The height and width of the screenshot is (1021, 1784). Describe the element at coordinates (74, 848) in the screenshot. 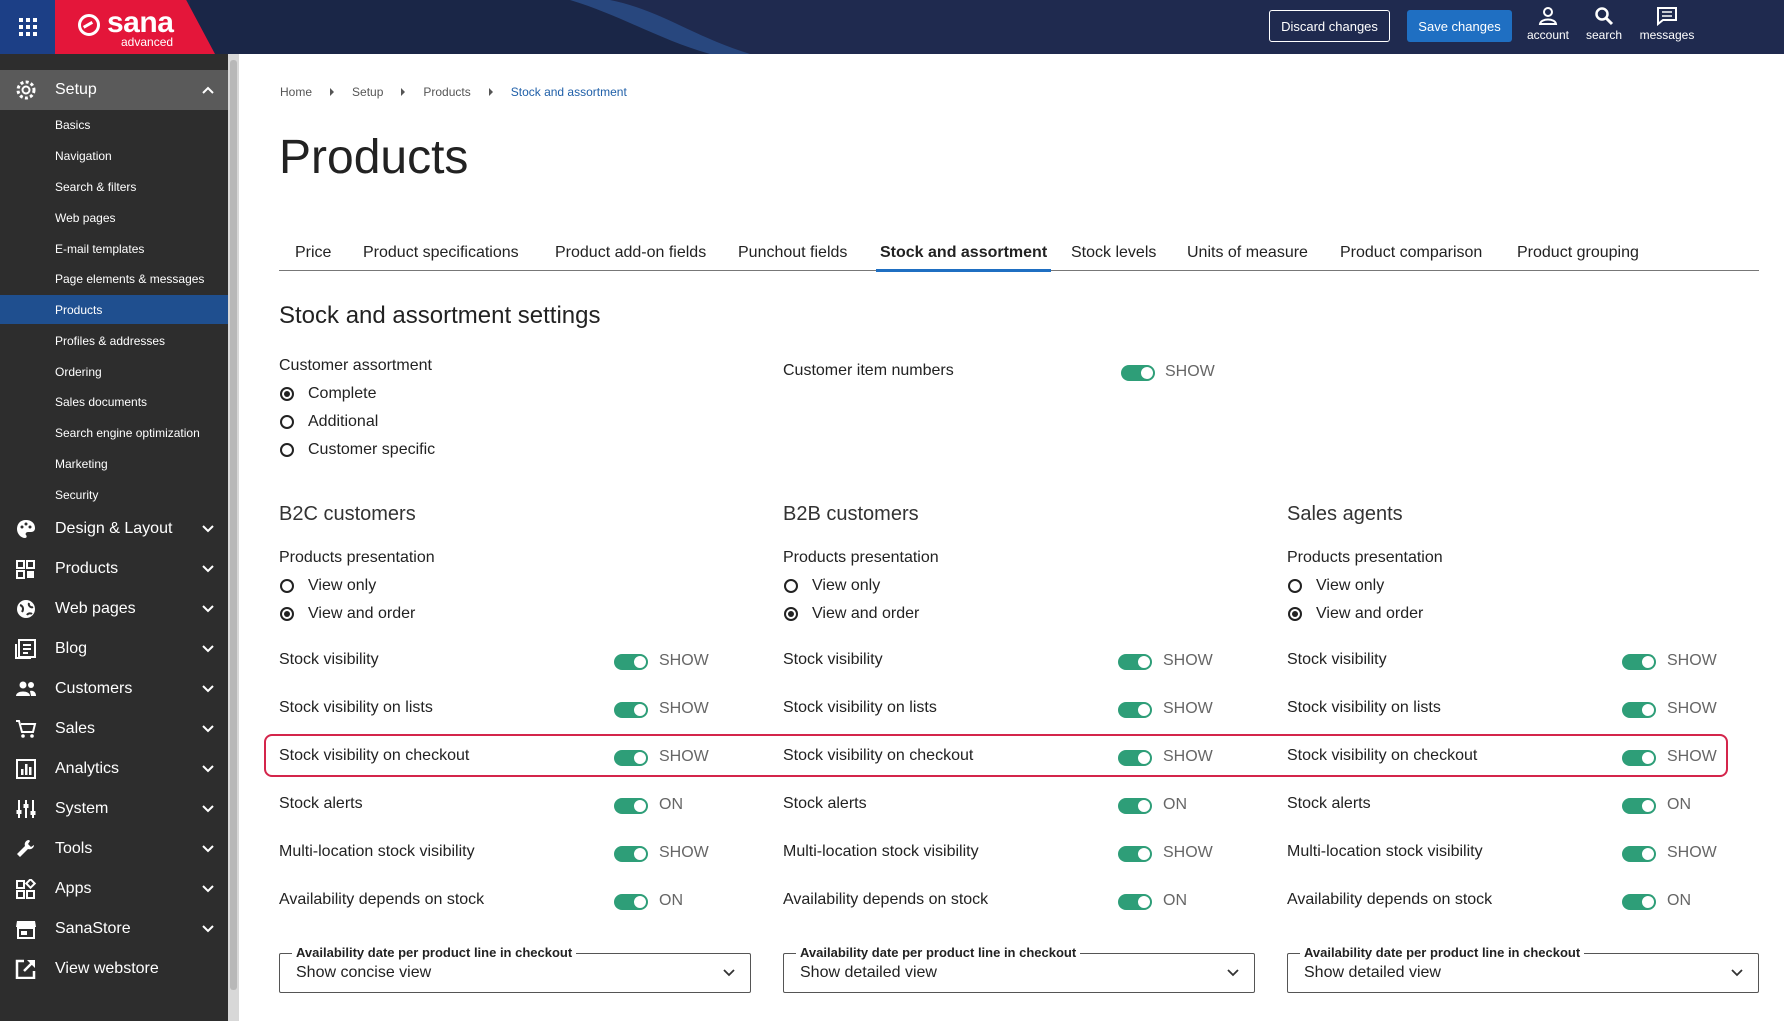

I see `sidebar-section-label: Tools` at that location.